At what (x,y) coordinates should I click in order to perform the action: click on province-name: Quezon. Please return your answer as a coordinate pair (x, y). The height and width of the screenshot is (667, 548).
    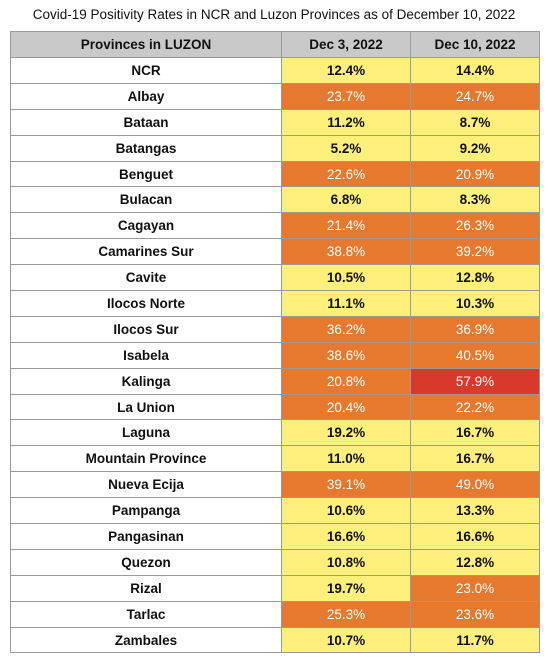
    Looking at the image, I should click on (146, 562).